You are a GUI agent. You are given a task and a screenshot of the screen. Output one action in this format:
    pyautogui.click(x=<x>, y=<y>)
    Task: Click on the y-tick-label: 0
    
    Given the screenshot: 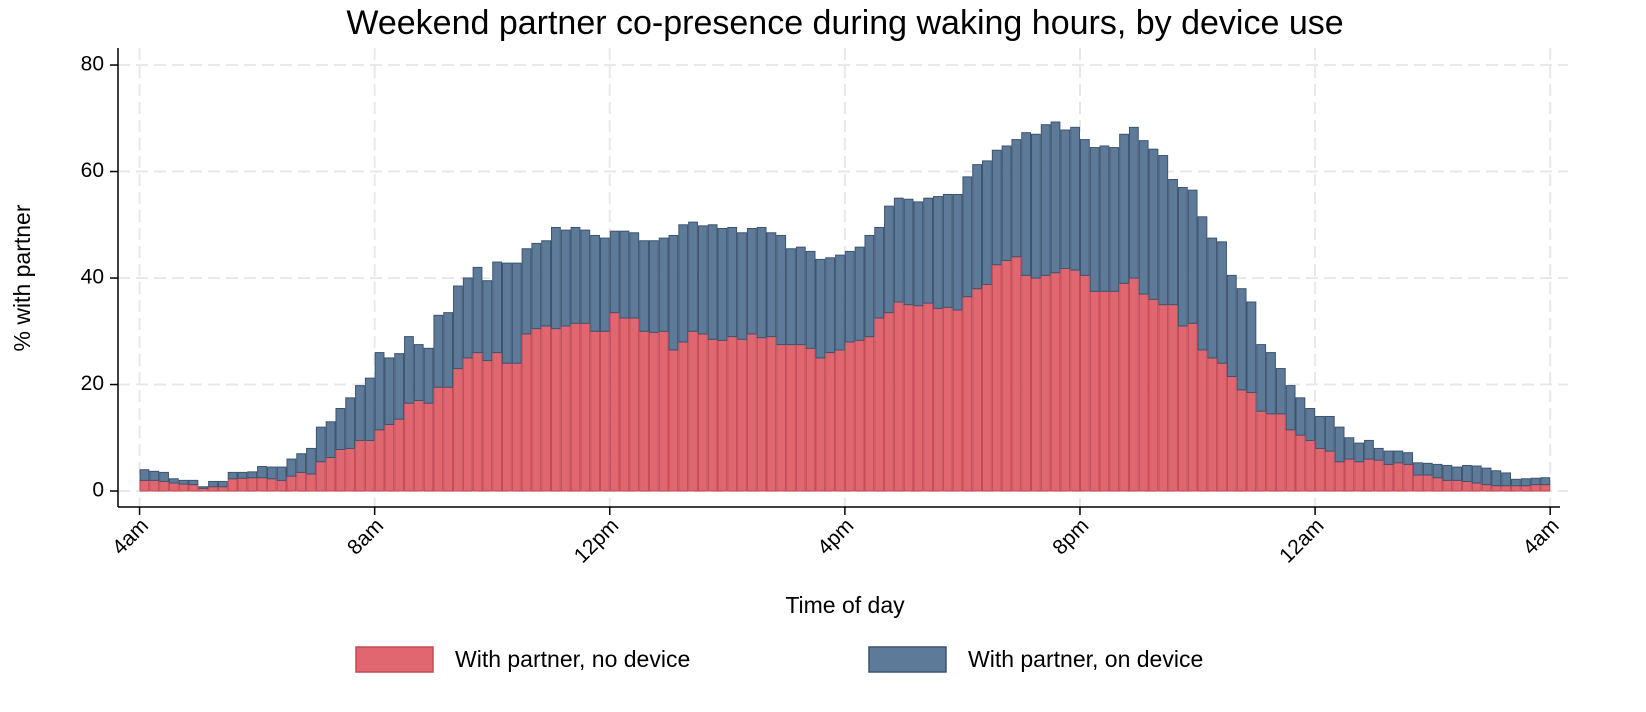 What is the action you would take?
    pyautogui.click(x=98, y=490)
    